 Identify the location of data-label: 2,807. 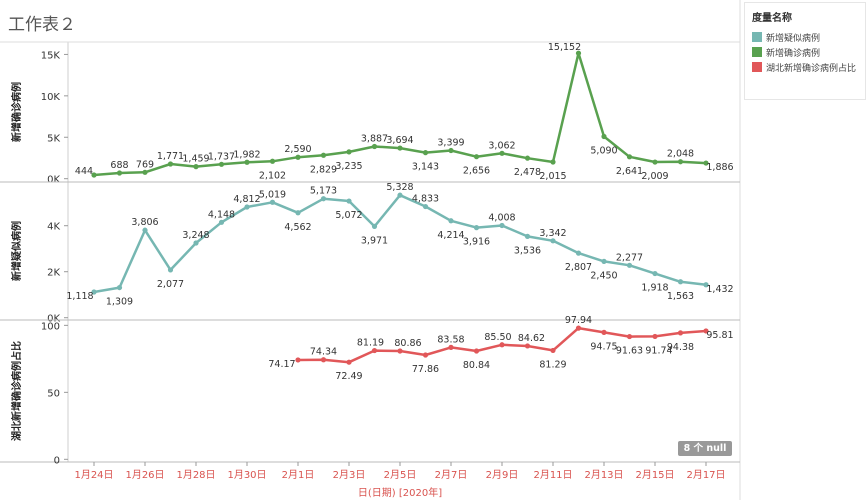
(578, 267).